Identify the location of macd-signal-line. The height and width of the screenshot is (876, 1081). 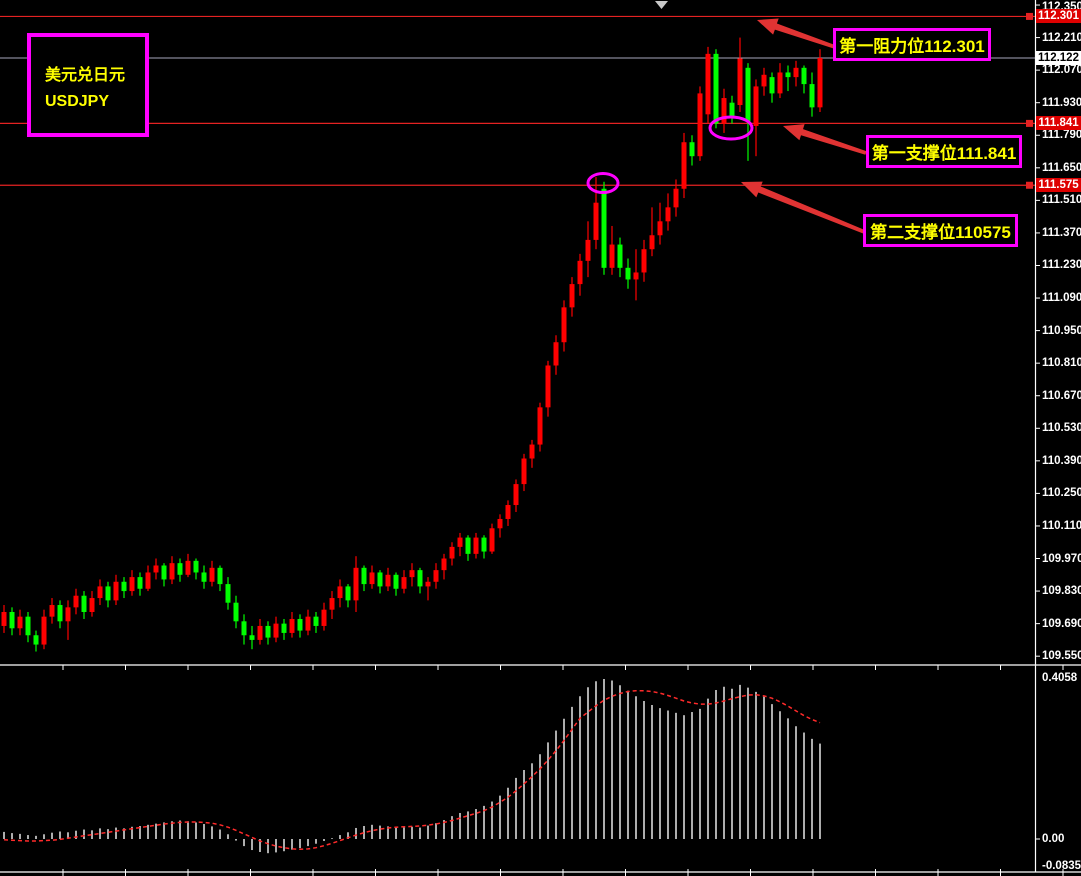
(412, 770).